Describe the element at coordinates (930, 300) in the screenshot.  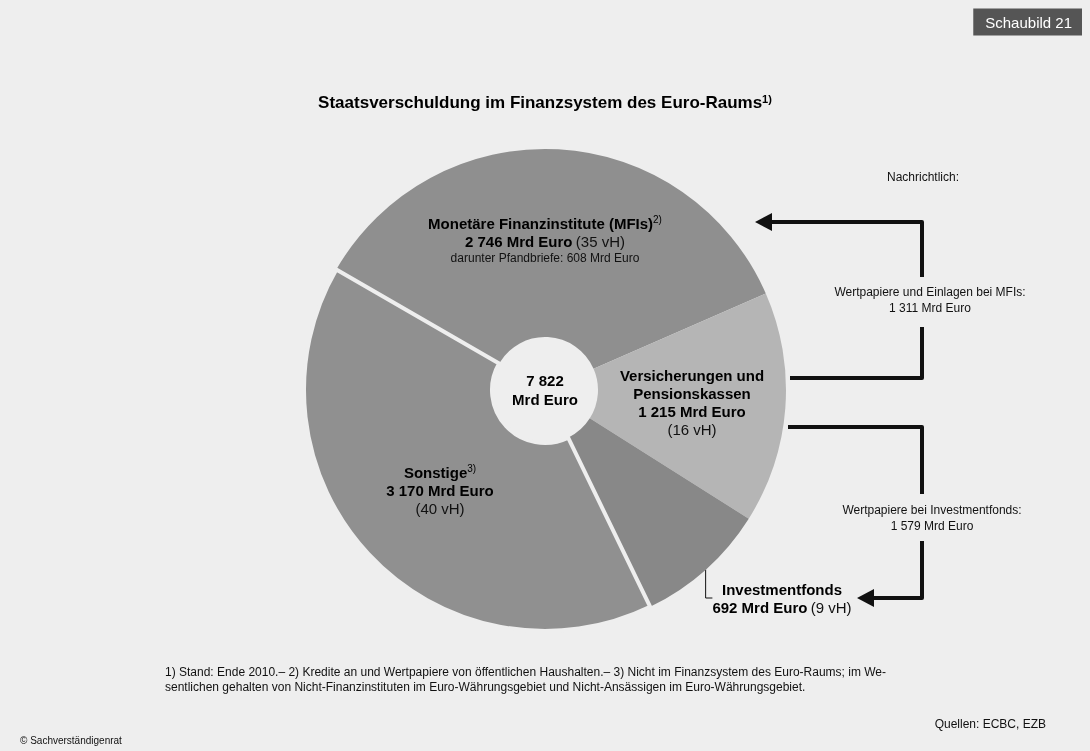
I see `text: Wertpapiere und Einlagen bei MFIs: 1 311 Mrd Euro` at that location.